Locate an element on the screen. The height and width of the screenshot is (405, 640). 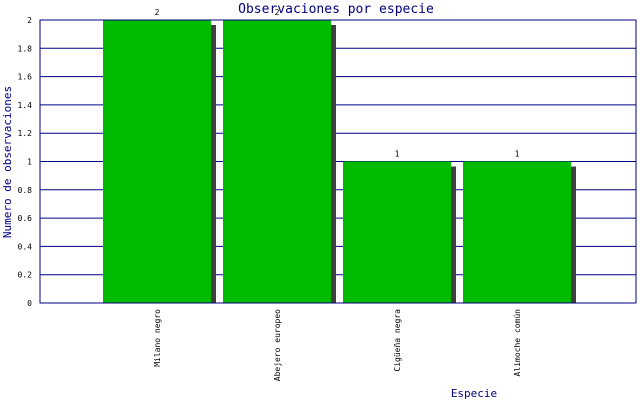
y-tick-label: 0.4 is located at coordinates (25, 246).